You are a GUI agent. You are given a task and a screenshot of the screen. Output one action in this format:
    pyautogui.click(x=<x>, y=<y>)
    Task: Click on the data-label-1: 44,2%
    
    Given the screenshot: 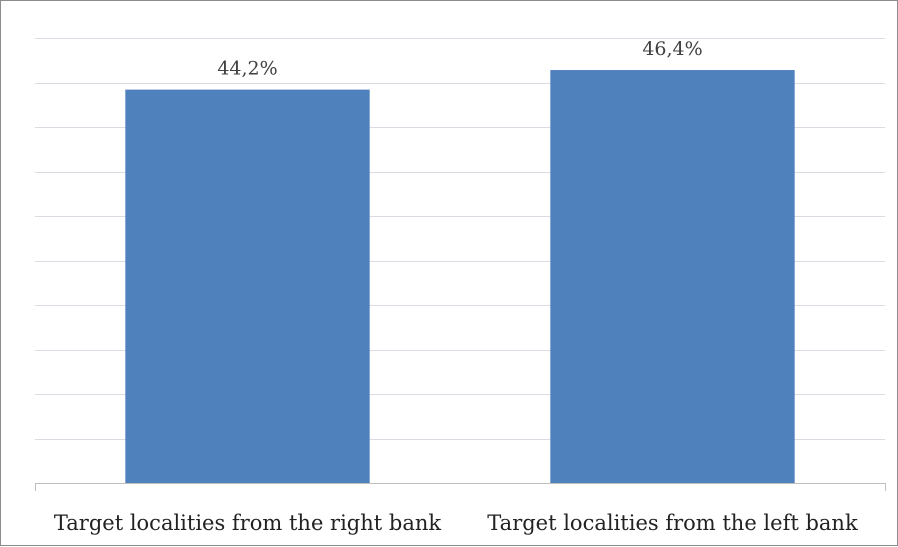 What is the action you would take?
    pyautogui.click(x=247, y=69)
    